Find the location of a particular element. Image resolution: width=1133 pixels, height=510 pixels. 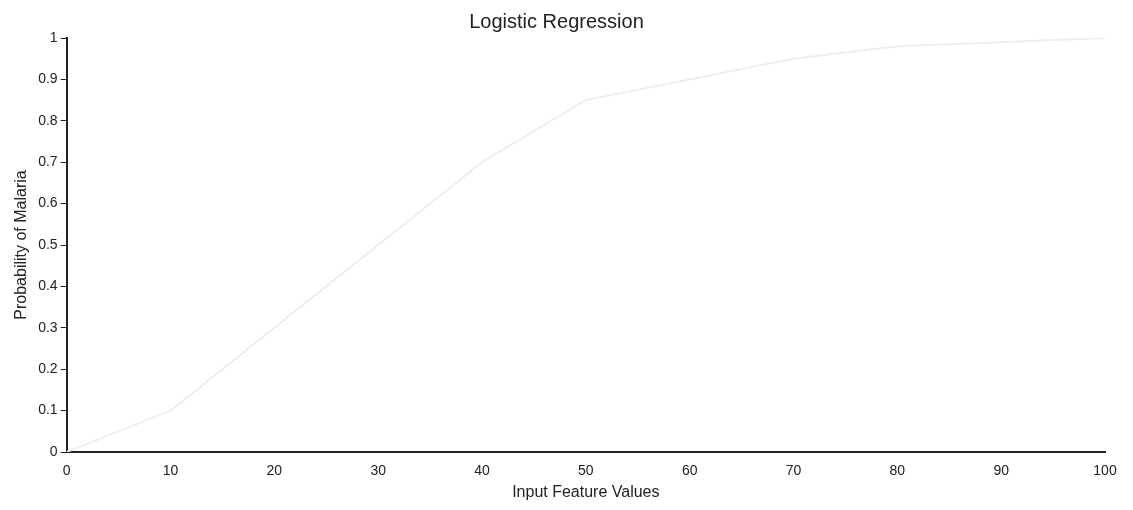

x-tick-label: 90 is located at coordinates (1001, 470).